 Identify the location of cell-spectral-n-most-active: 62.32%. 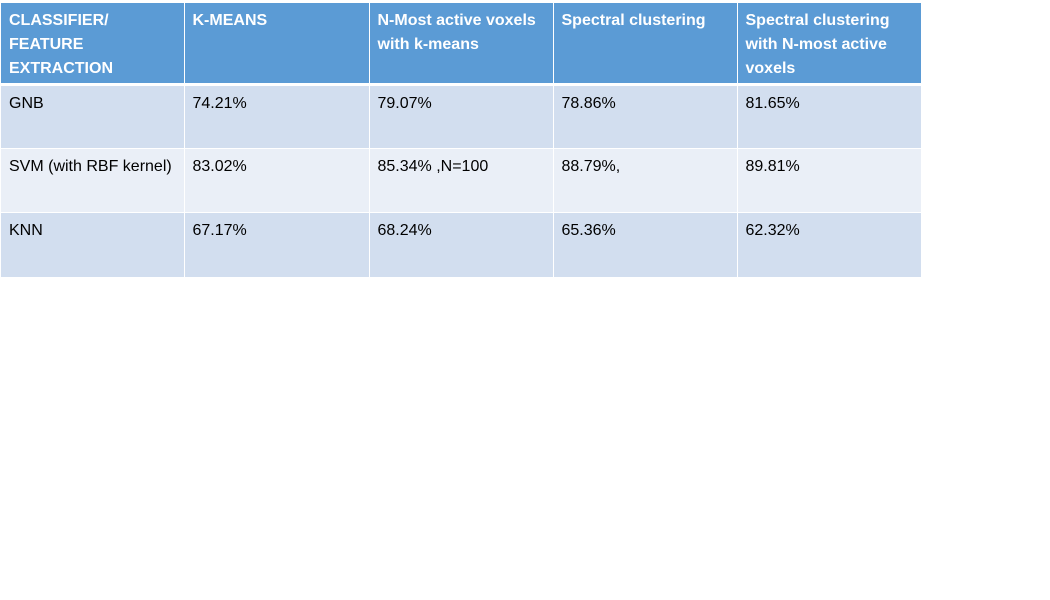
(828, 244).